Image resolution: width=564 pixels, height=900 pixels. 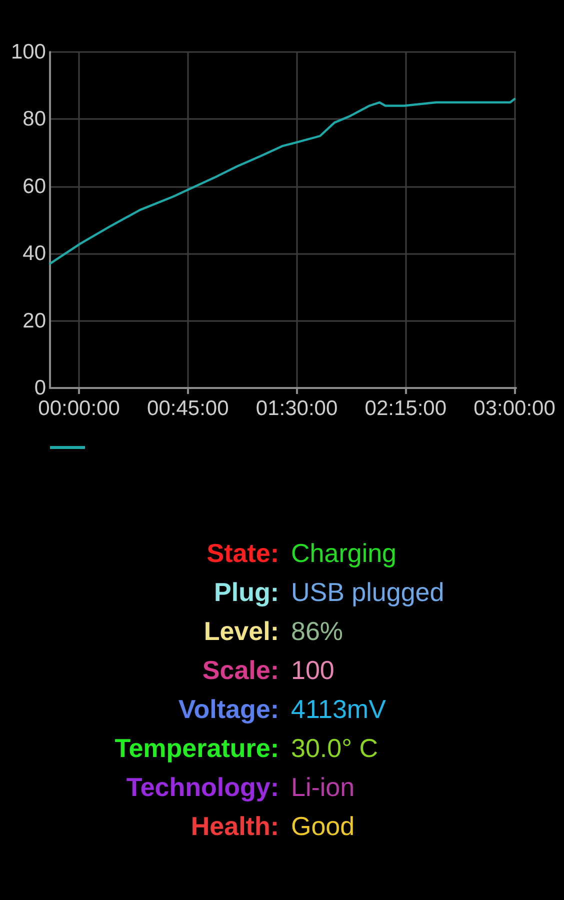 What do you see at coordinates (312, 670) in the screenshot?
I see `text: 100` at bounding box center [312, 670].